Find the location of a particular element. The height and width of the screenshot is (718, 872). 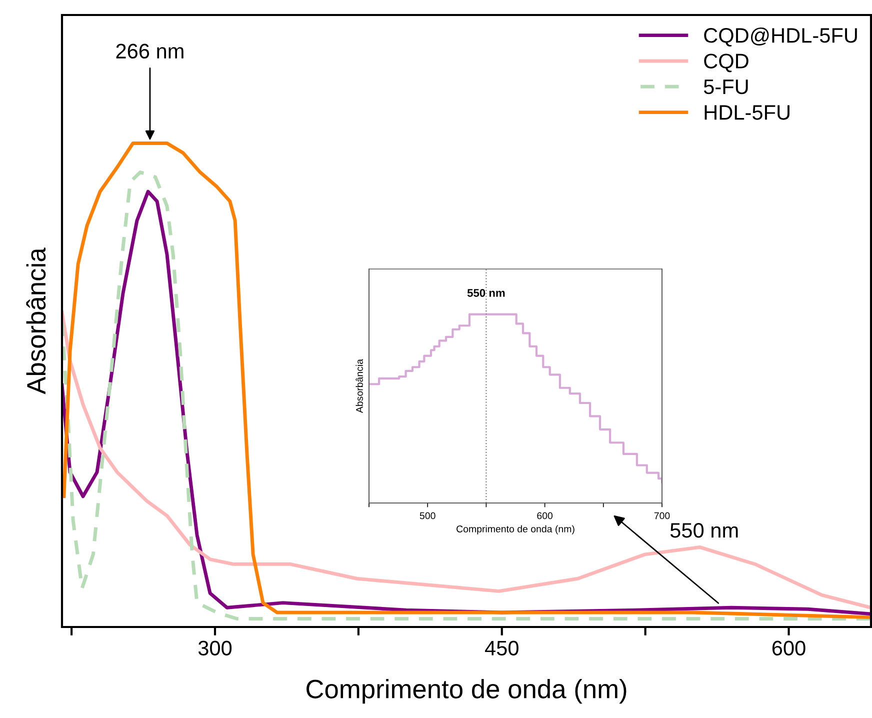

x-tick-label: 450 is located at coordinates (501, 648).